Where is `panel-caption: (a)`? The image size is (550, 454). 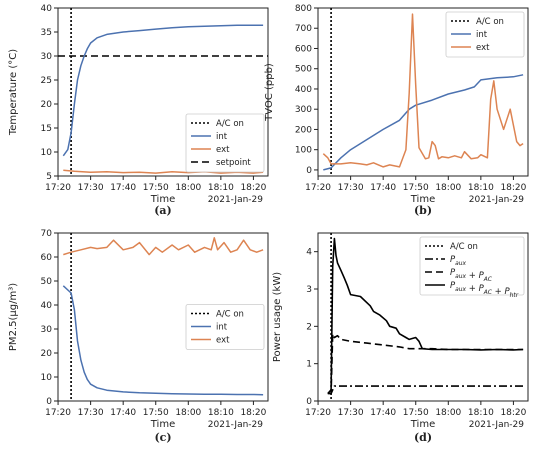
panel-caption: (a) is located at coordinates (163, 210).